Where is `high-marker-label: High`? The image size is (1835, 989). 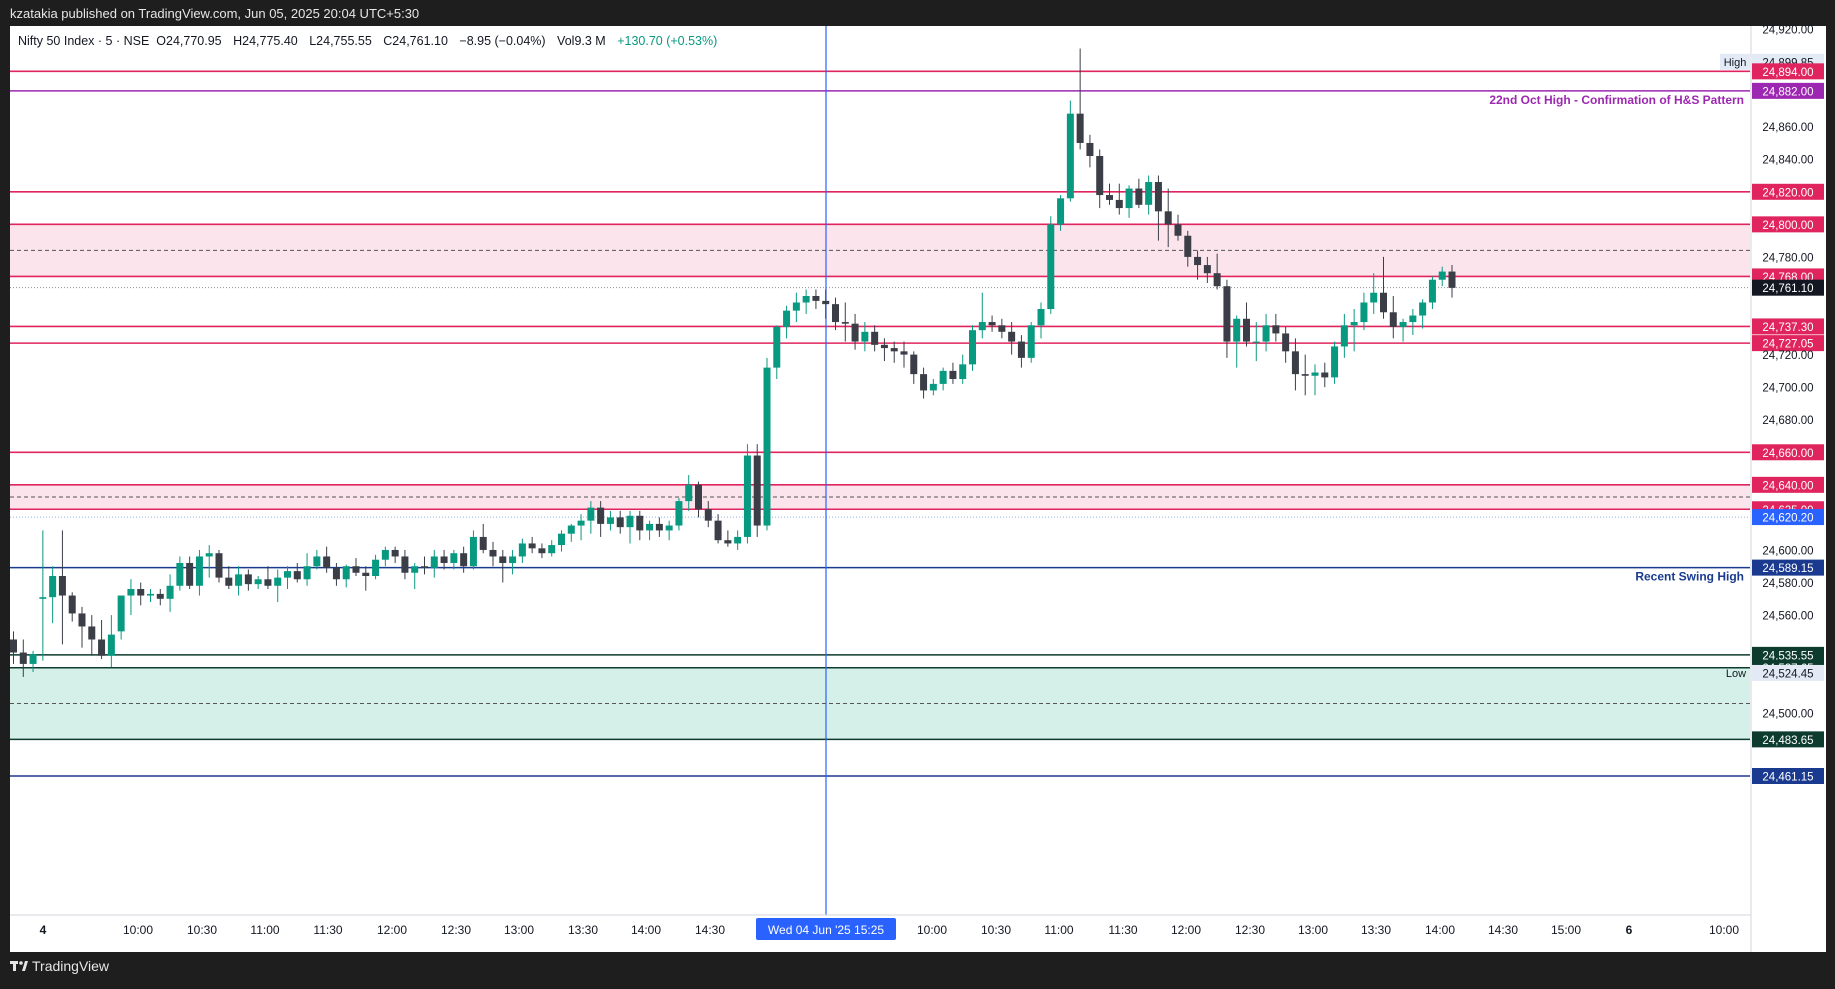
high-marker-label: High is located at coordinates (1735, 63).